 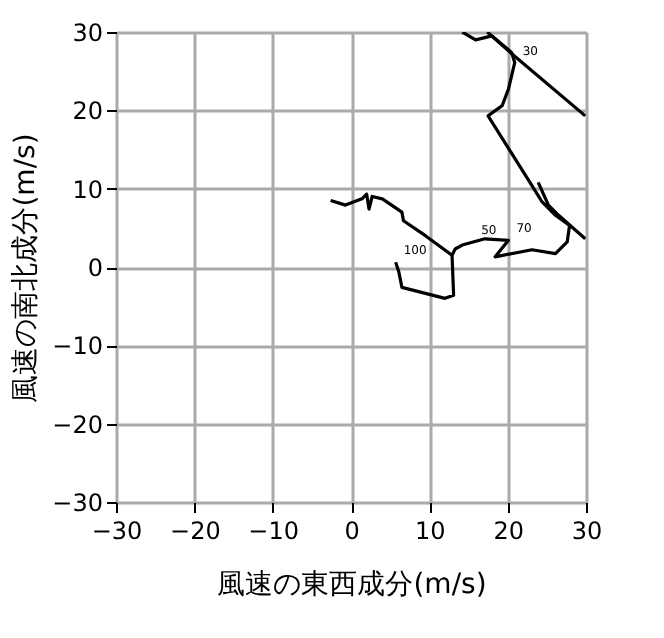 I want to click on y-tick-label: −20, so click(x=77, y=424).